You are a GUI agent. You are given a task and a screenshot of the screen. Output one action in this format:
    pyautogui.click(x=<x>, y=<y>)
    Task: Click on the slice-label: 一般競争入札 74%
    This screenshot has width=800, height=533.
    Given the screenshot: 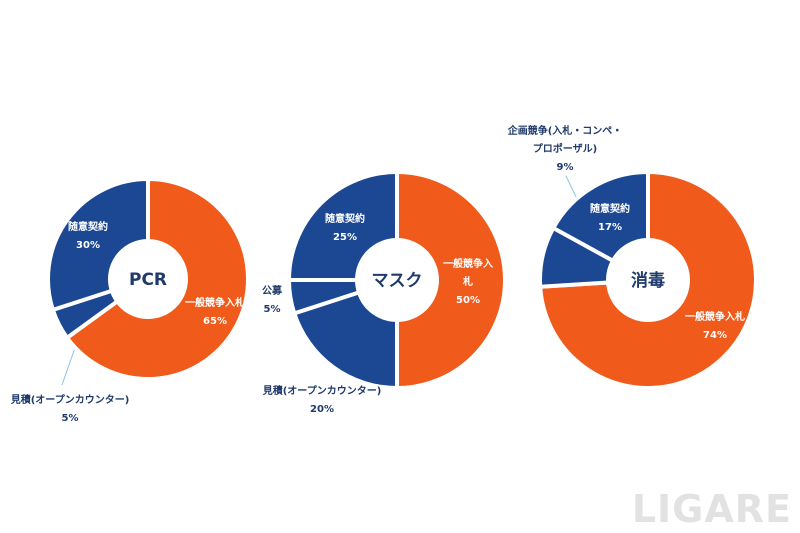 What is the action you would take?
    pyautogui.click(x=715, y=327)
    